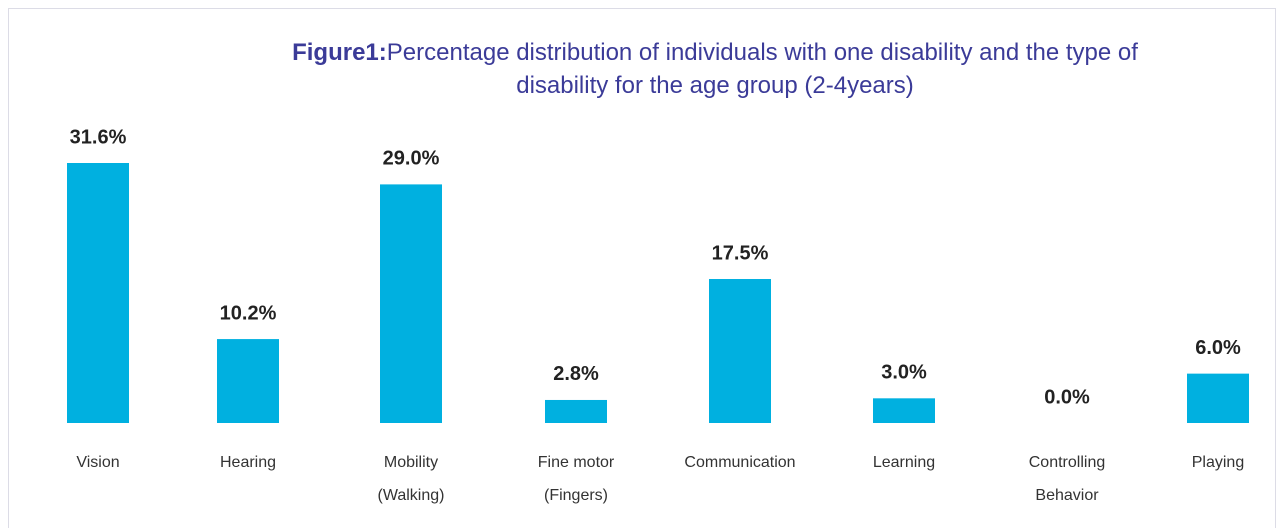 This screenshot has width=1285, height=528. Describe the element at coordinates (411, 462) in the screenshot. I see `x-tick-label: Mobility` at that location.